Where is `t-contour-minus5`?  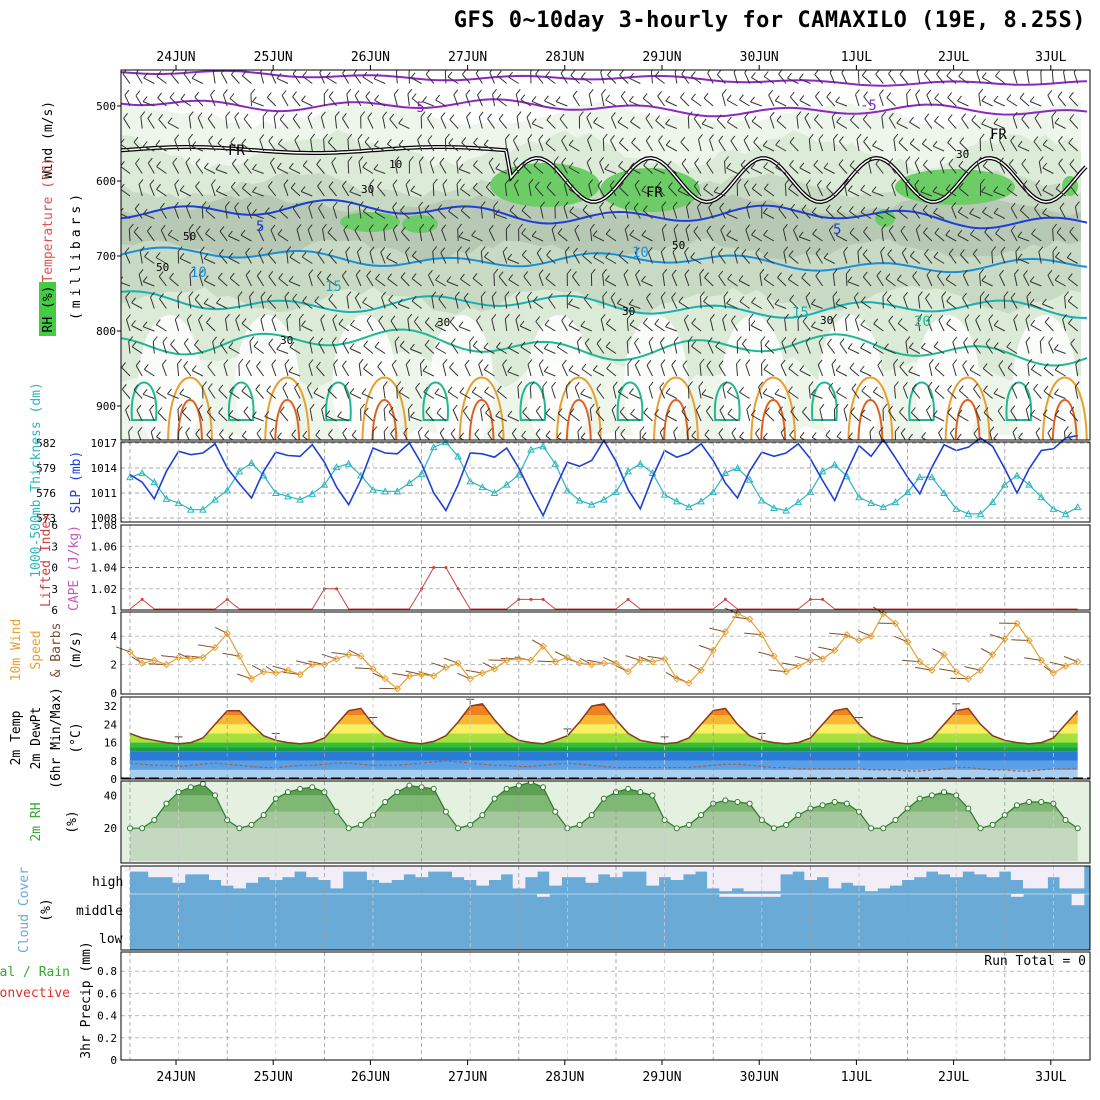
t-contour-minus5 is located at coordinates (604, 108).